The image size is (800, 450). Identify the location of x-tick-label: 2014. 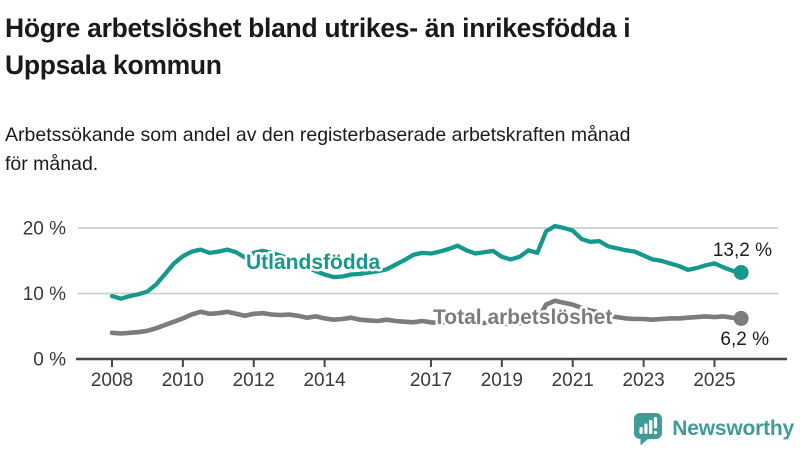
(324, 380).